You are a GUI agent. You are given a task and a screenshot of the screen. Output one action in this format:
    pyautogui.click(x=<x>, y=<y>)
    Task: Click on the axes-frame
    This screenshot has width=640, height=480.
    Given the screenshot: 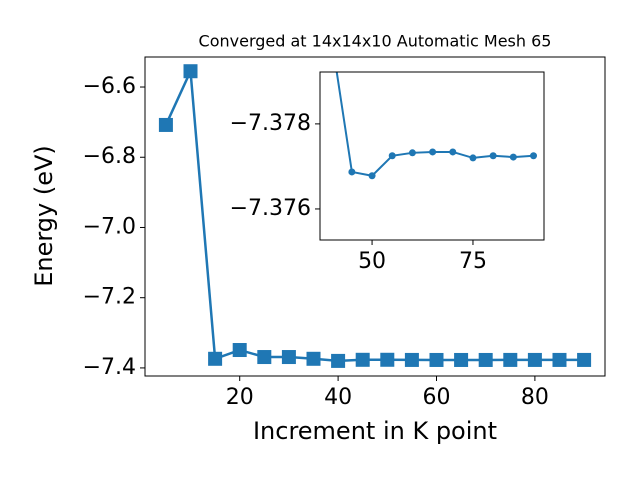 What is the action you would take?
    pyautogui.click(x=432, y=156)
    